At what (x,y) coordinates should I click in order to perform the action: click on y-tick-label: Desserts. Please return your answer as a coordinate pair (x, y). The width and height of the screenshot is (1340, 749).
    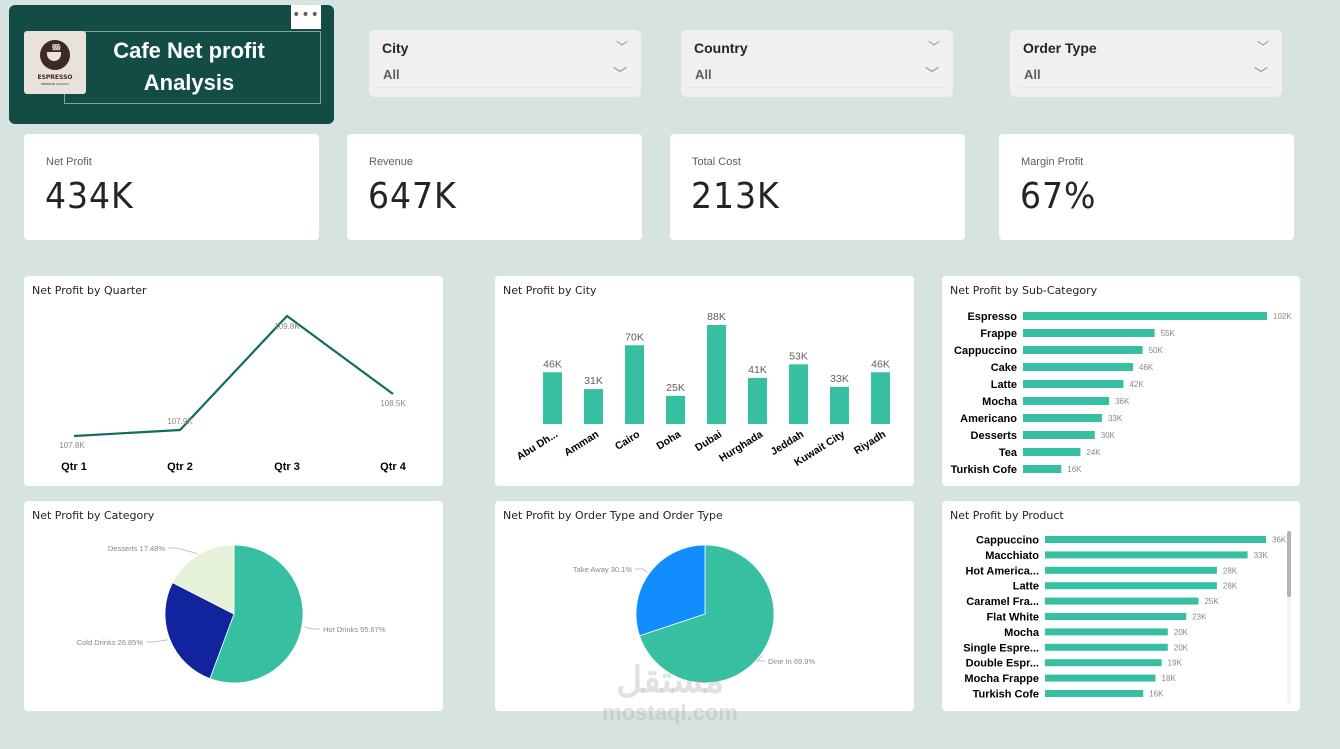
    Looking at the image, I should click on (994, 436).